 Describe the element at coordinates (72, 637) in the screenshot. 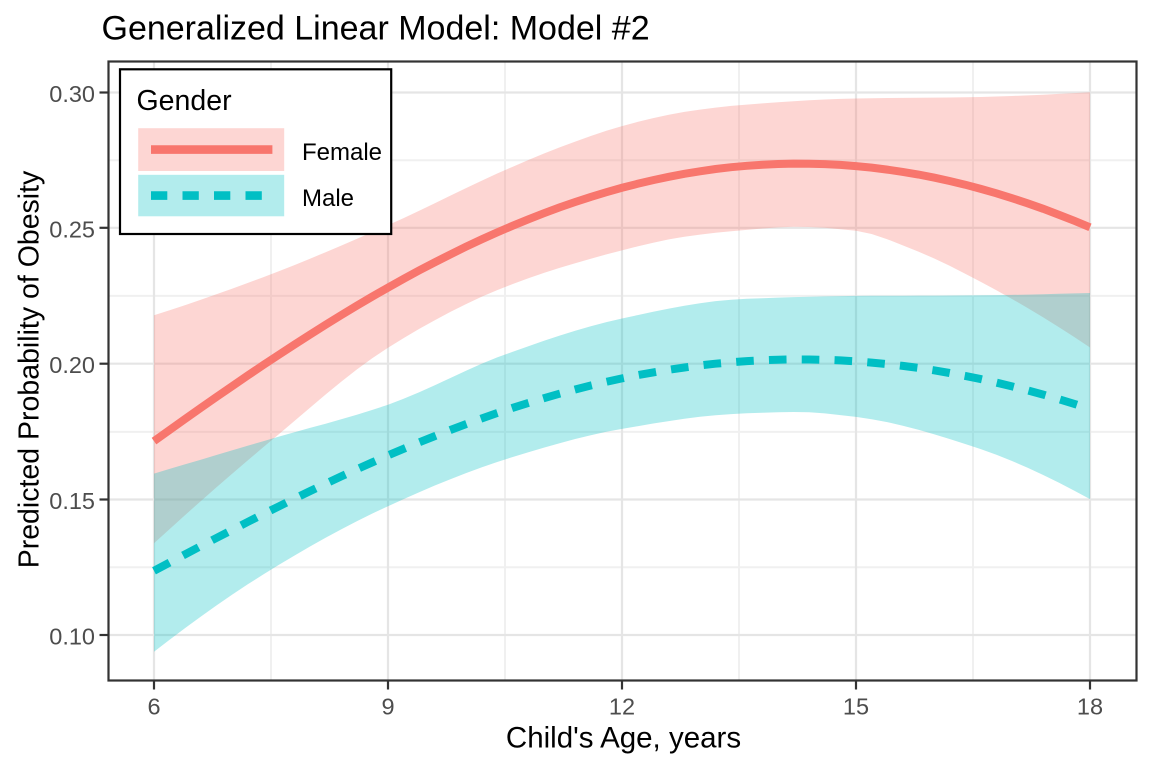

I see `svg-text: 0.10` at that location.